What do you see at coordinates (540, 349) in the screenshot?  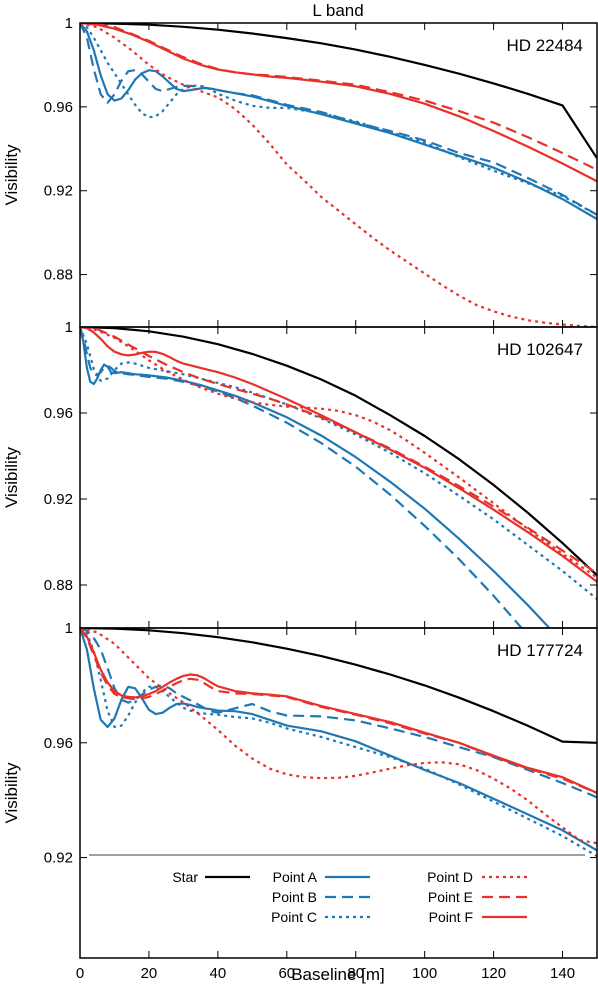 I see `panel-title: HD 102647` at bounding box center [540, 349].